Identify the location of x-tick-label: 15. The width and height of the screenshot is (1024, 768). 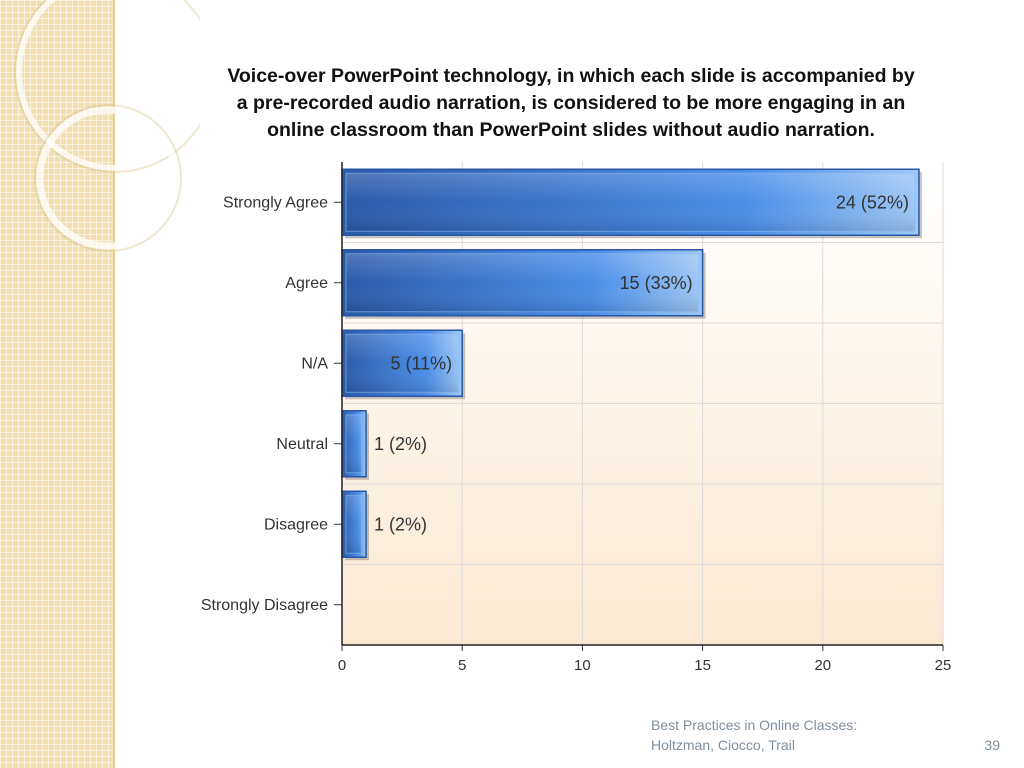
(702, 665).